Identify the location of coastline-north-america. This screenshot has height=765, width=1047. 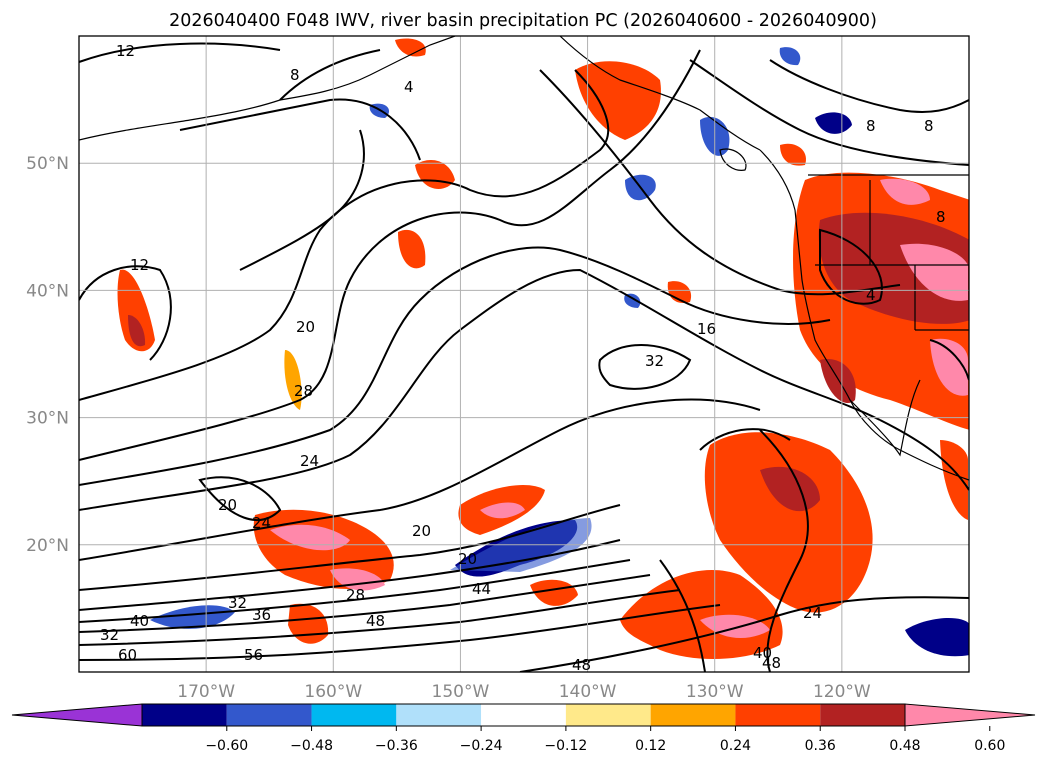
(864, 315).